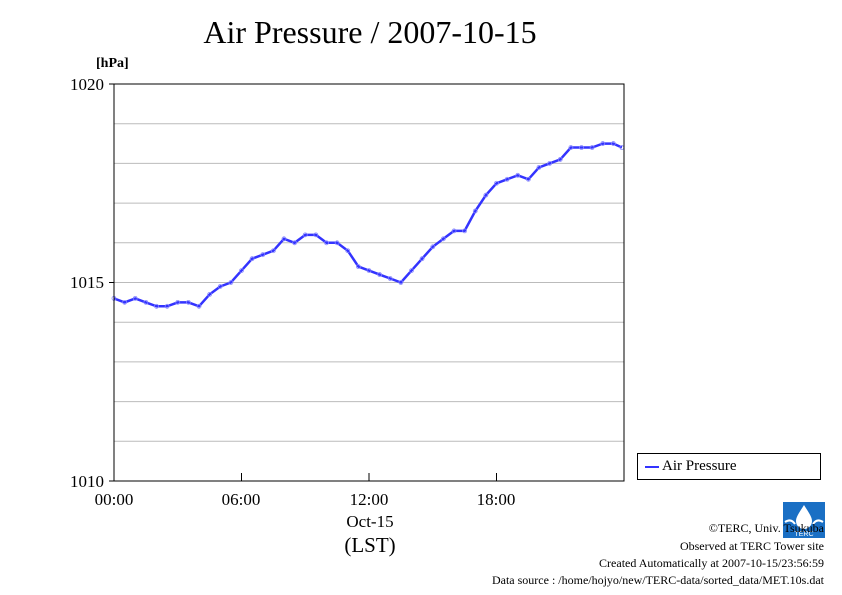  Describe the element at coordinates (652, 467) in the screenshot. I see `legend-swatch` at that location.